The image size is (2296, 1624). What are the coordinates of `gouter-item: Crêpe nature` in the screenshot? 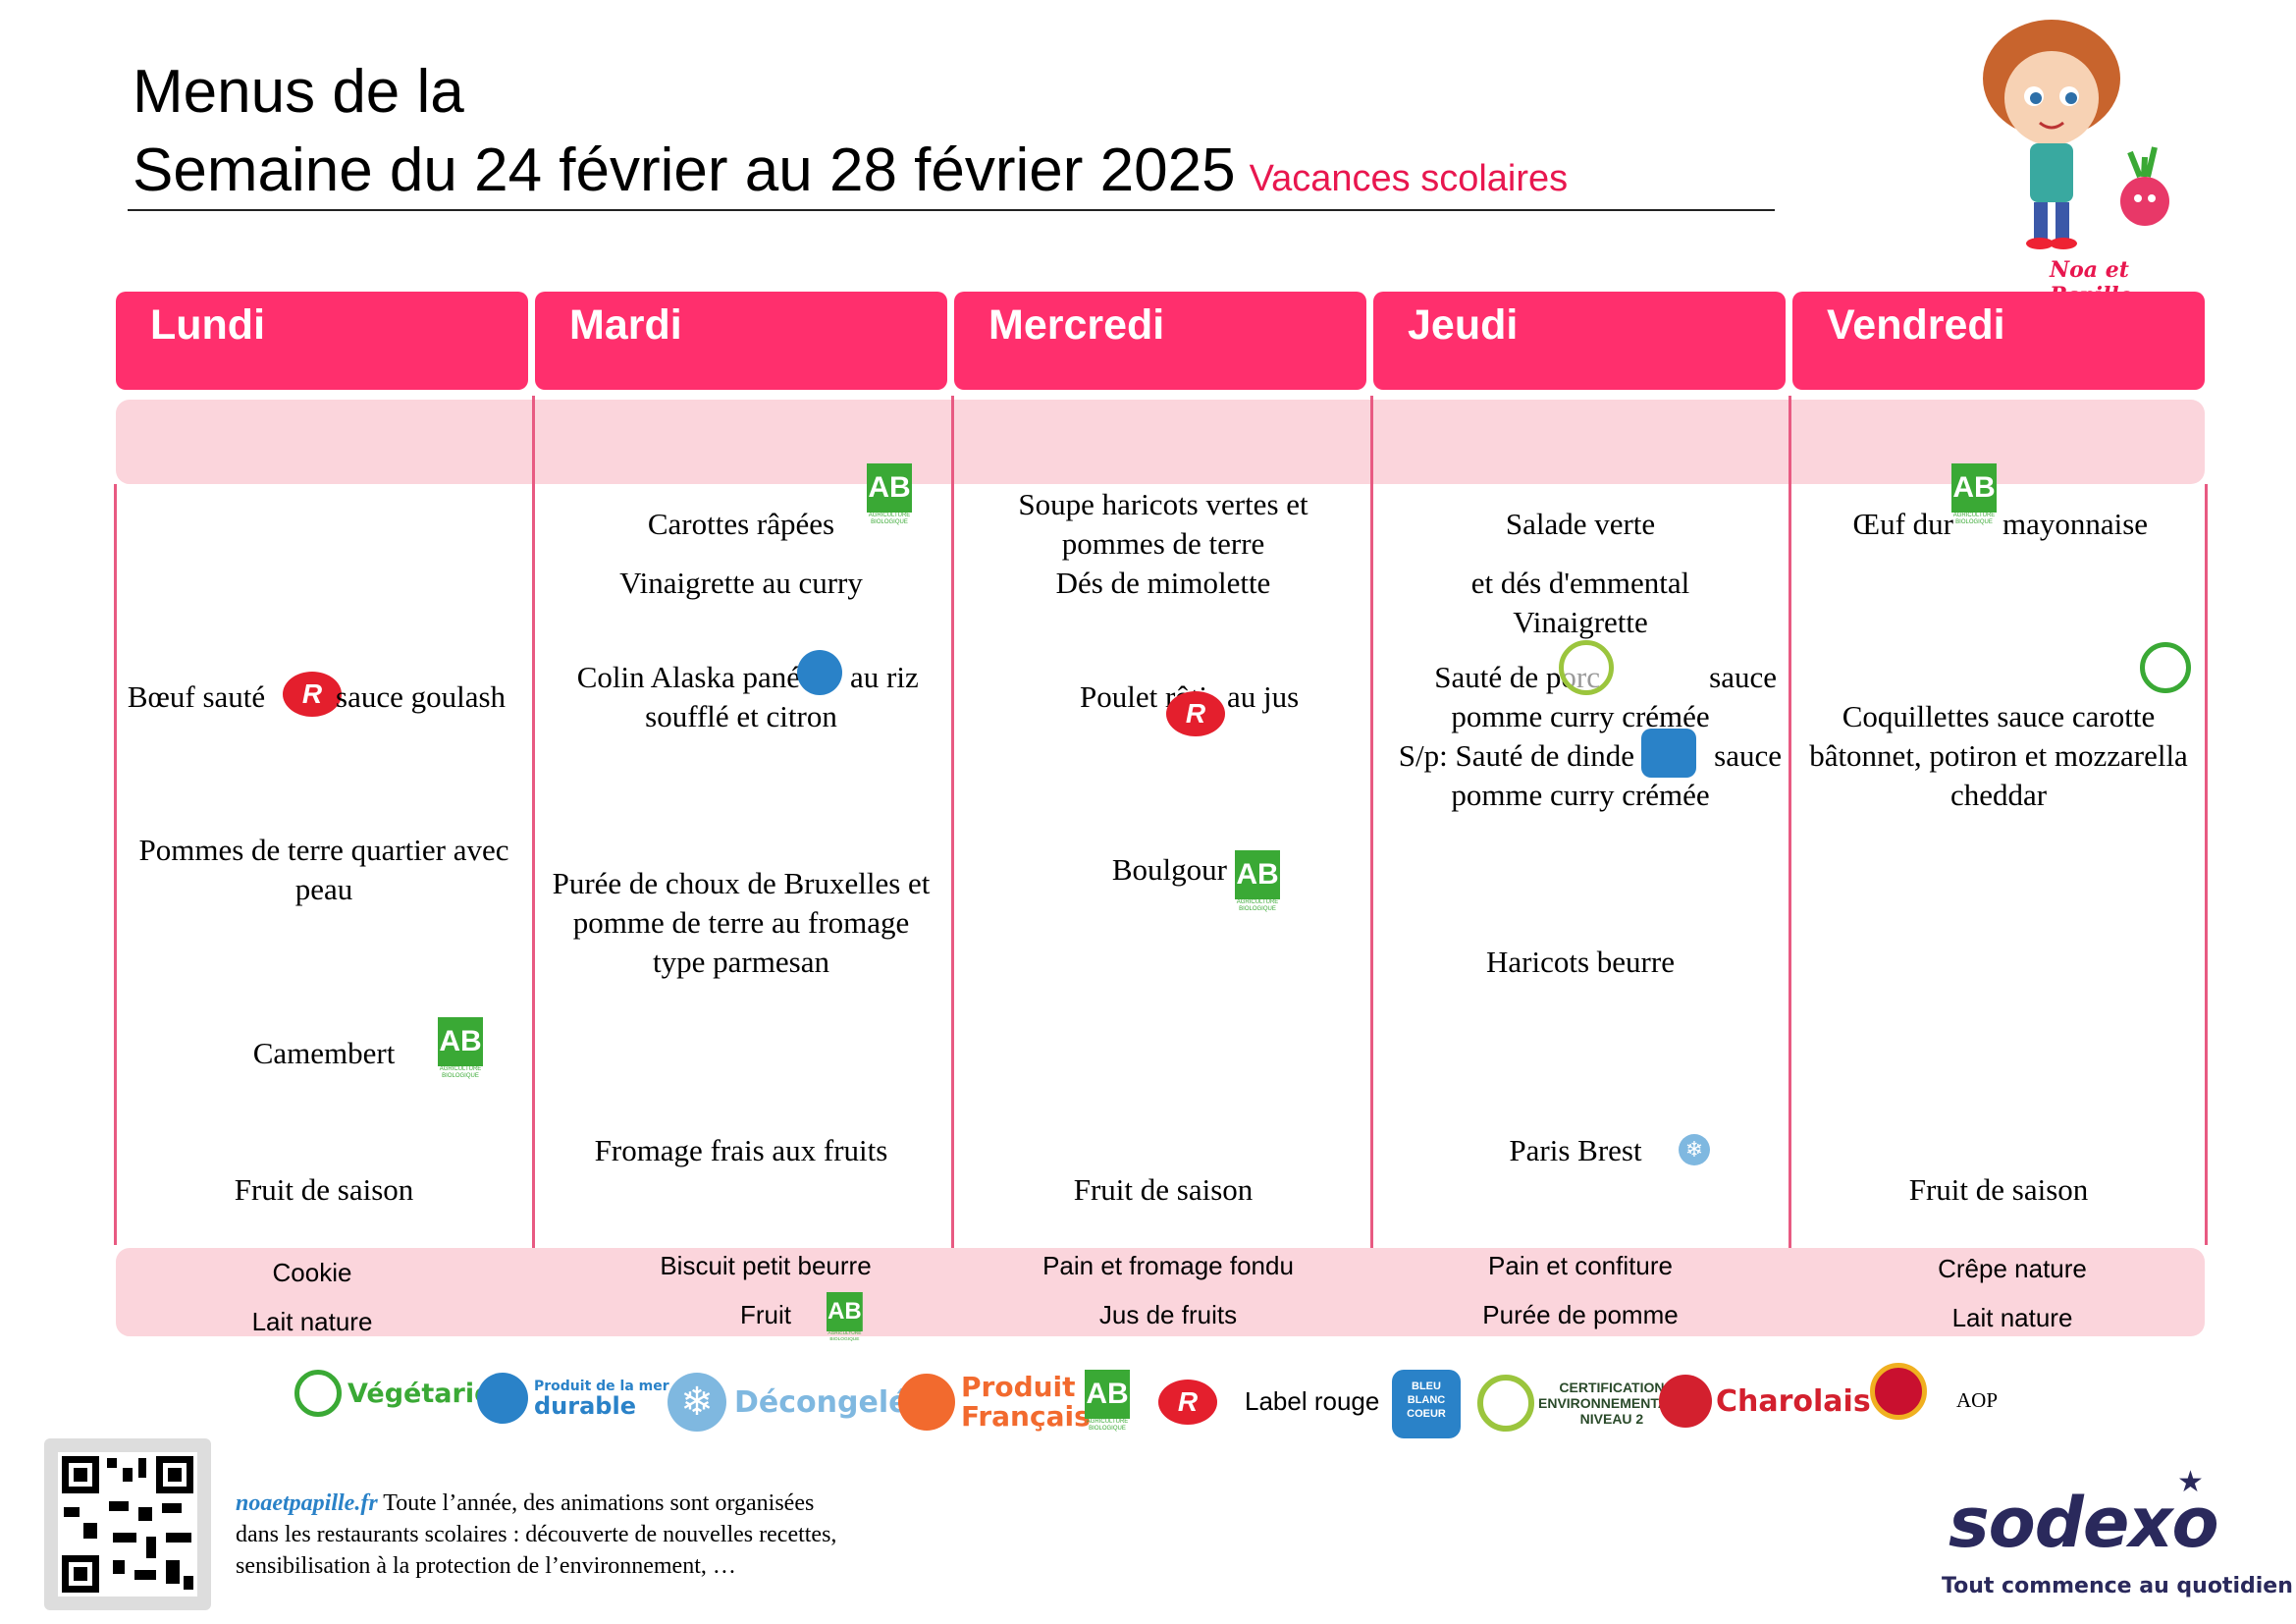 It's located at (2012, 1268).